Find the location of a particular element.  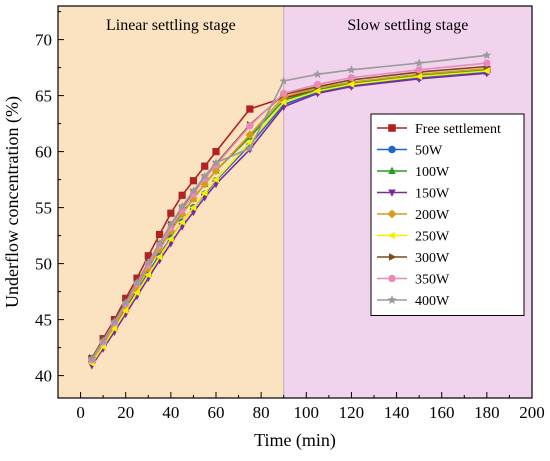

x-tick-label: 140 is located at coordinates (397, 412).